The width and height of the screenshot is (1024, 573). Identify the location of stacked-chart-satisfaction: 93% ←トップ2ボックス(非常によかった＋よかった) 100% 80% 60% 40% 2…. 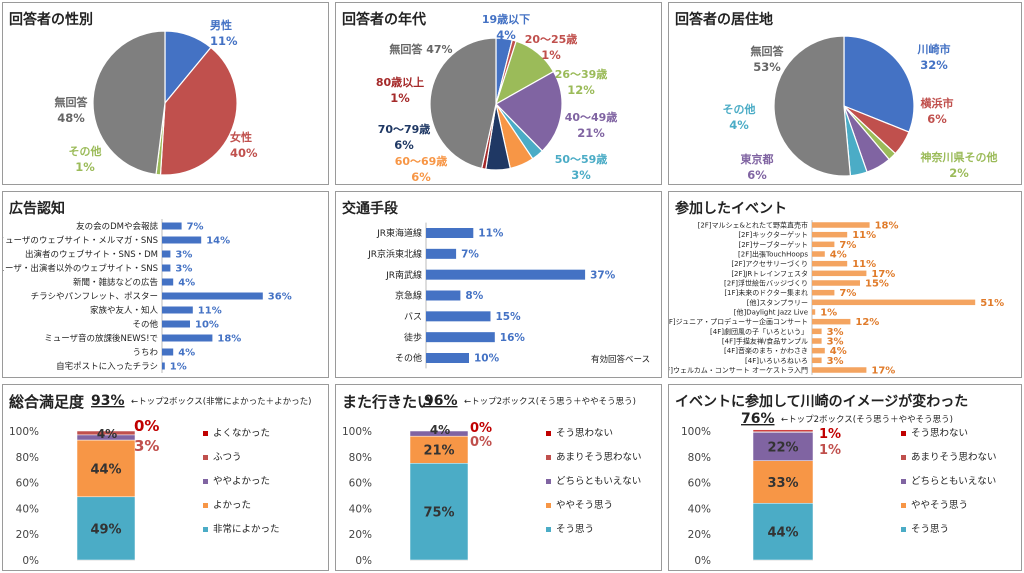
(160, 480).